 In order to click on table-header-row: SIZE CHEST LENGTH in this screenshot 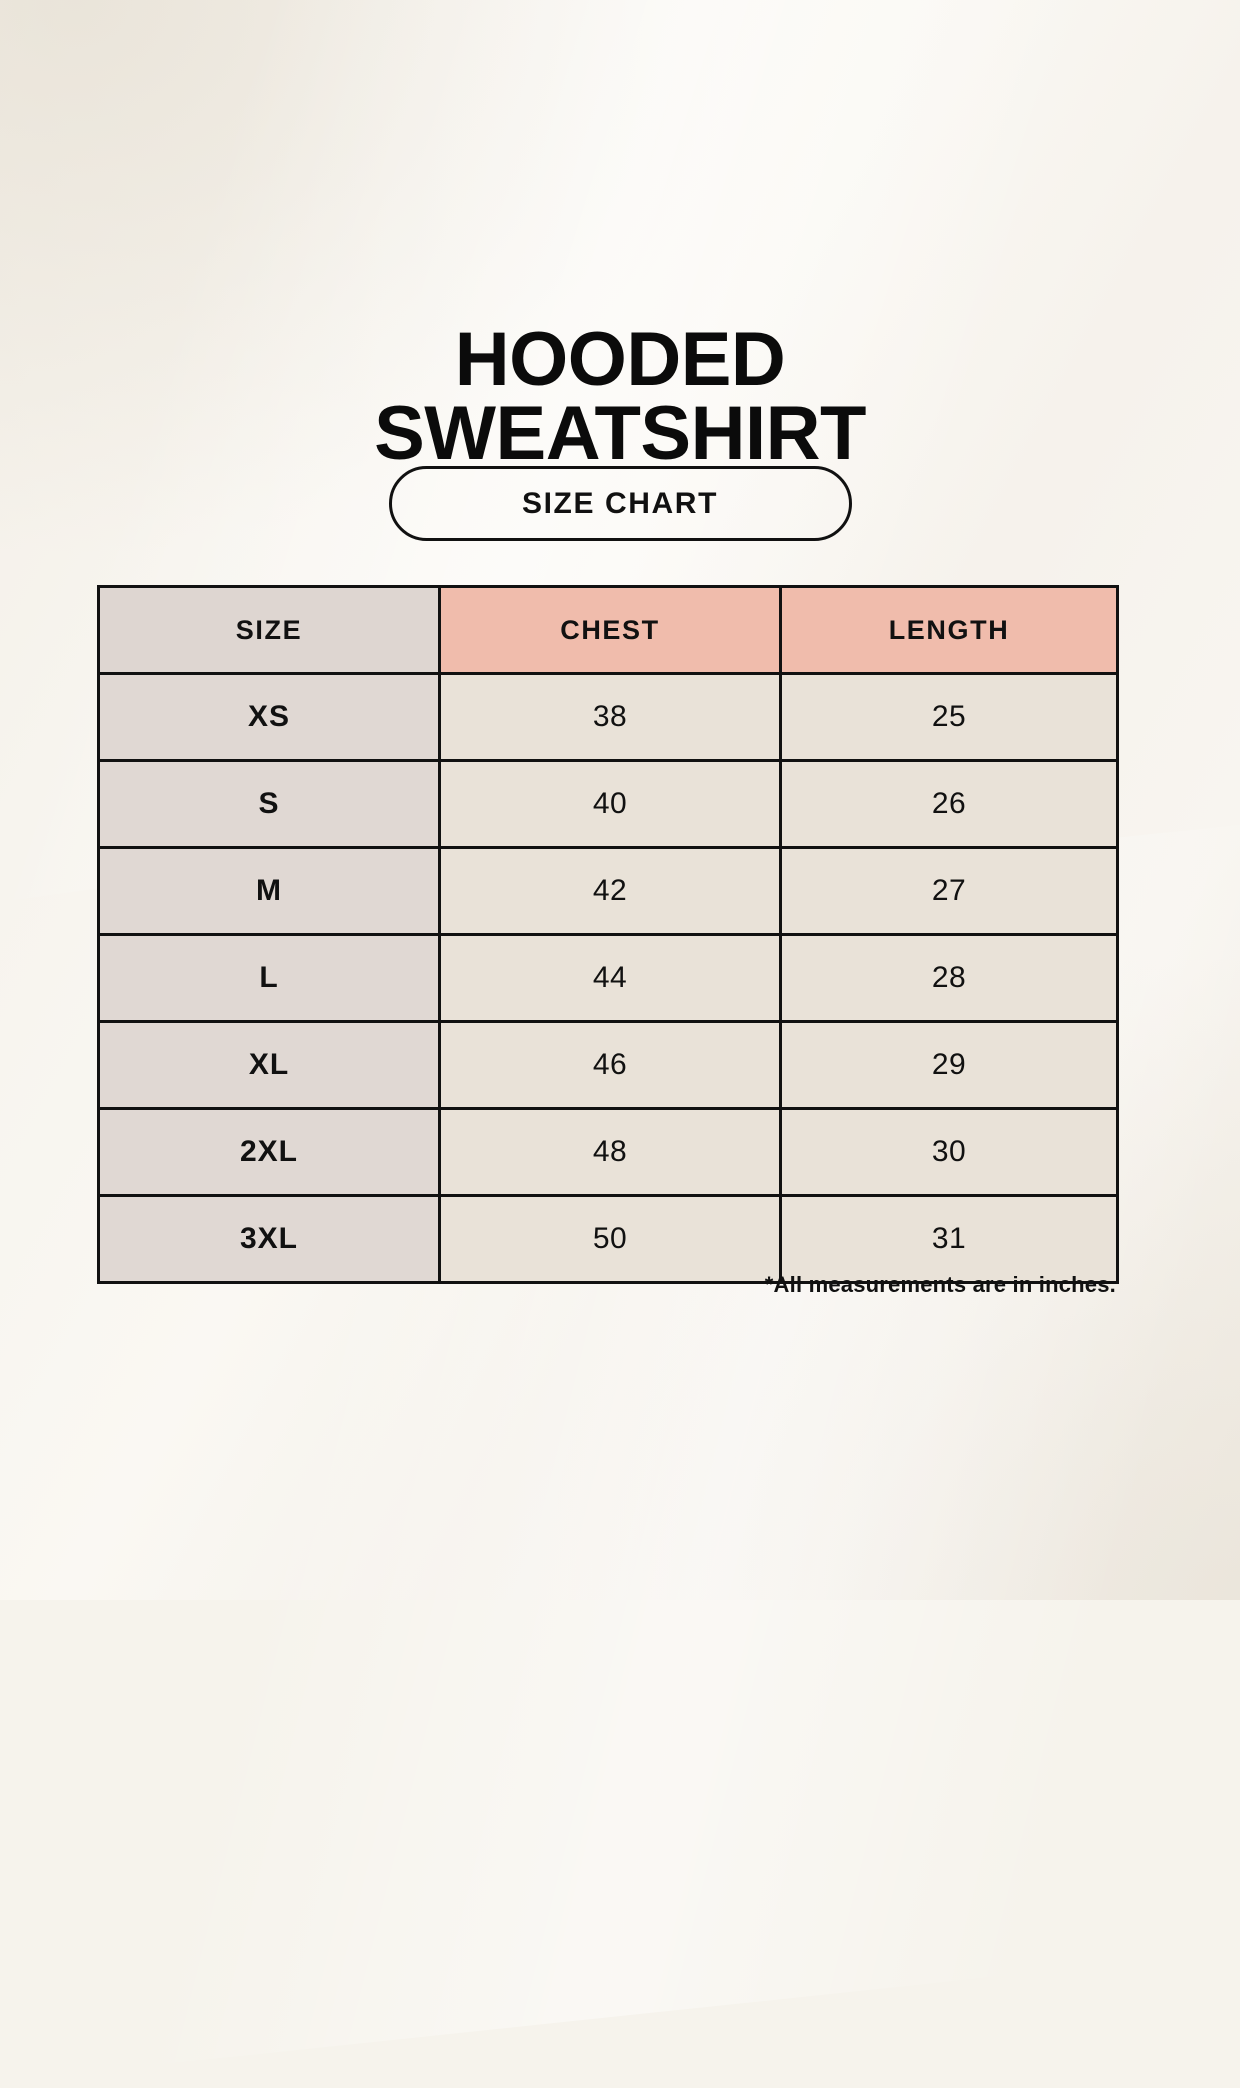, I will do `click(608, 630)`.